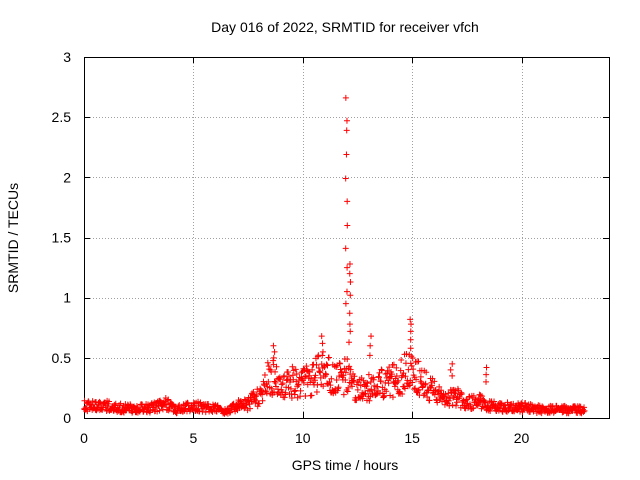 The width and height of the screenshot is (640, 480). What do you see at coordinates (62, 358) in the screenshot?
I see `y-tick-label: 0.5` at bounding box center [62, 358].